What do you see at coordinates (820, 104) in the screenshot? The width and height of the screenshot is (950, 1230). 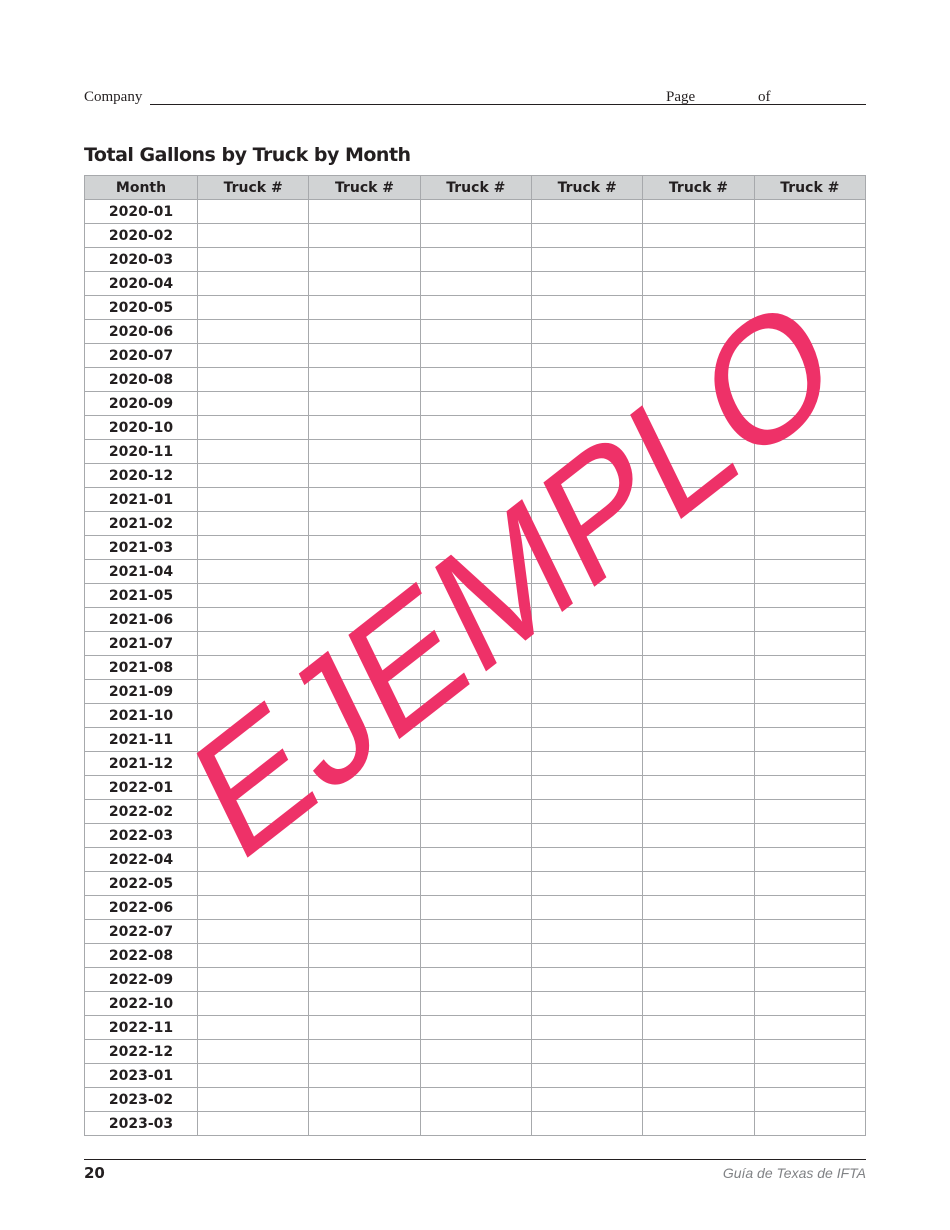 I see `page-total-field` at bounding box center [820, 104].